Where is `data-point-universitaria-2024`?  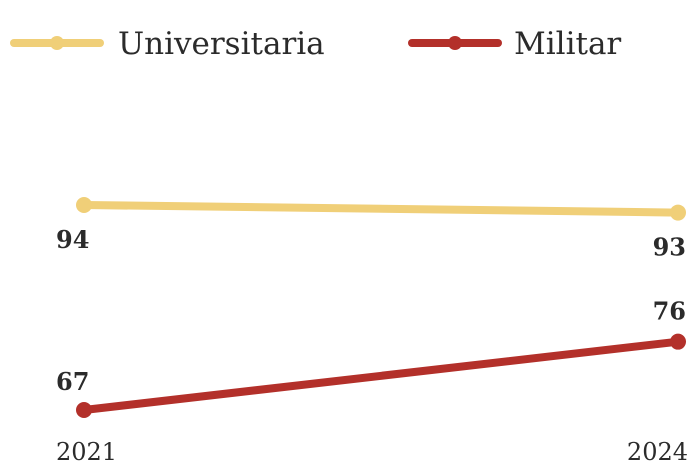
data-point-universitaria-2024 is located at coordinates (678, 212).